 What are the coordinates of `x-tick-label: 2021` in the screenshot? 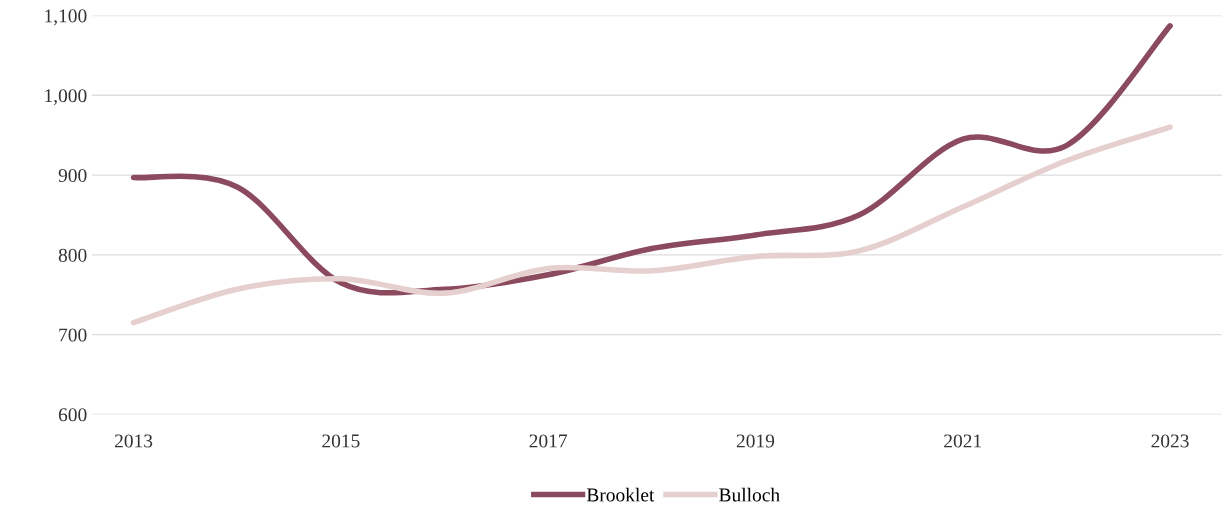 It's located at (963, 441).